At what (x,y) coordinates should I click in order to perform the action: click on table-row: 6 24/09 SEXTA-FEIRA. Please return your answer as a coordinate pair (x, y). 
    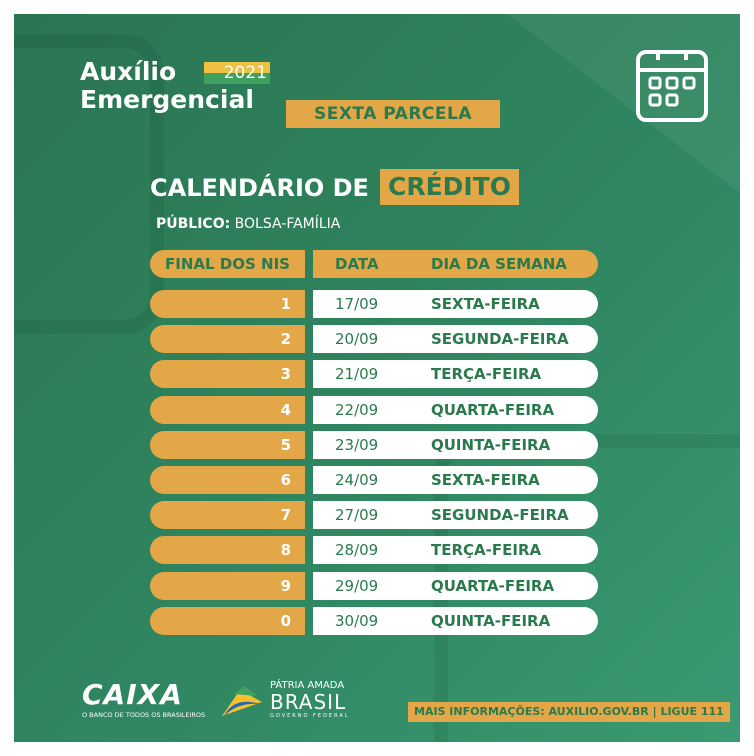
    Looking at the image, I should click on (374, 480).